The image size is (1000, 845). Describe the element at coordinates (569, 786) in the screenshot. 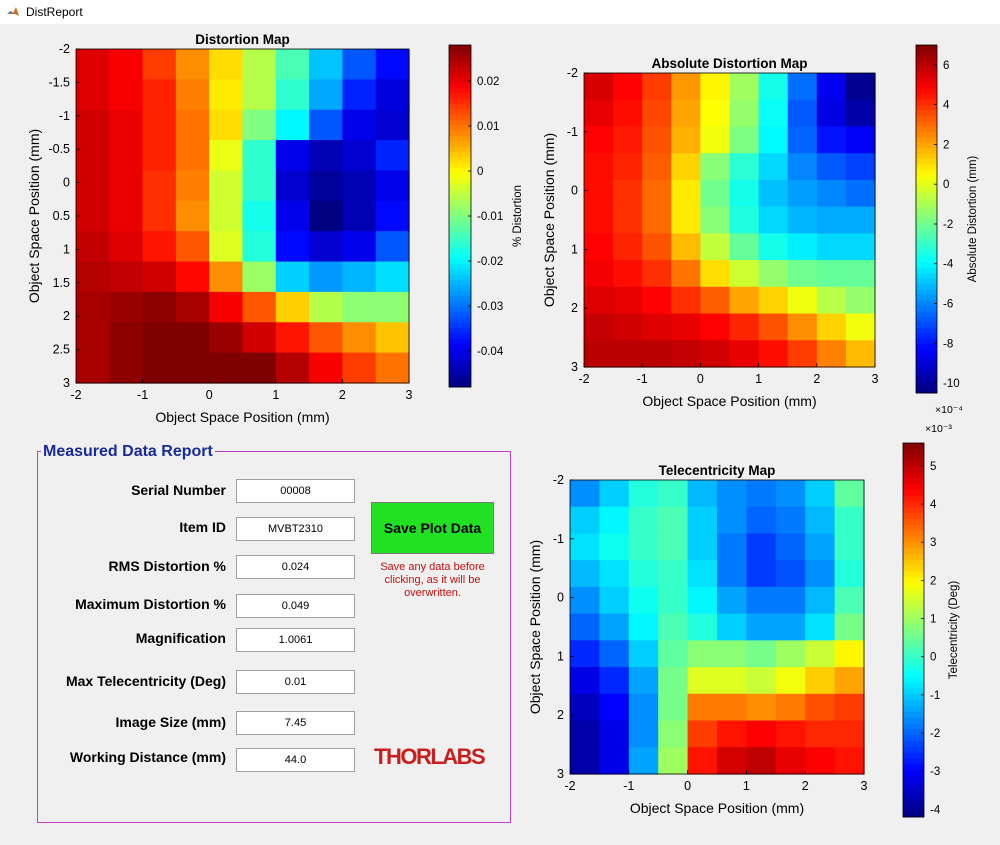

I see `telecentricity-map-x-tick-label: -2` at that location.